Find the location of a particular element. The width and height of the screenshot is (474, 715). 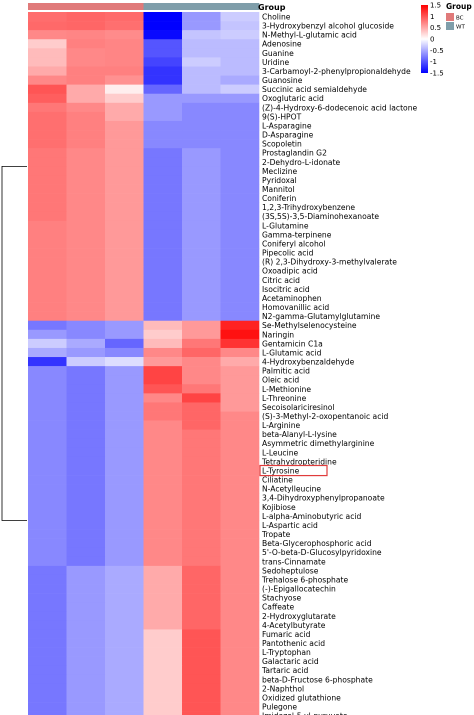

row-label: L-Tryptophan is located at coordinates (286, 652).